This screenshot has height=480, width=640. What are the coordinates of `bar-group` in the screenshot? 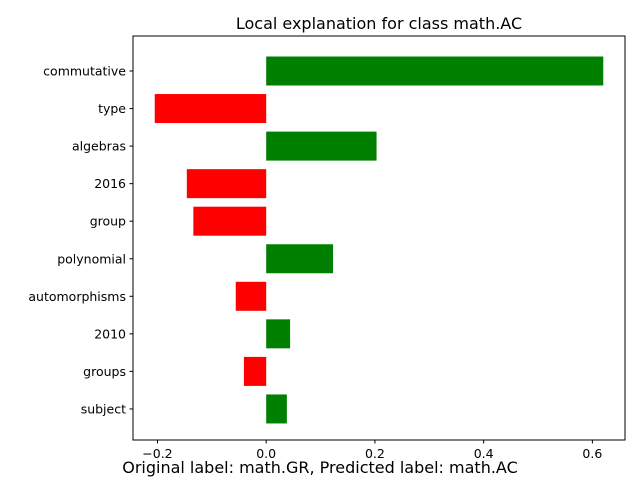 It's located at (230, 221).